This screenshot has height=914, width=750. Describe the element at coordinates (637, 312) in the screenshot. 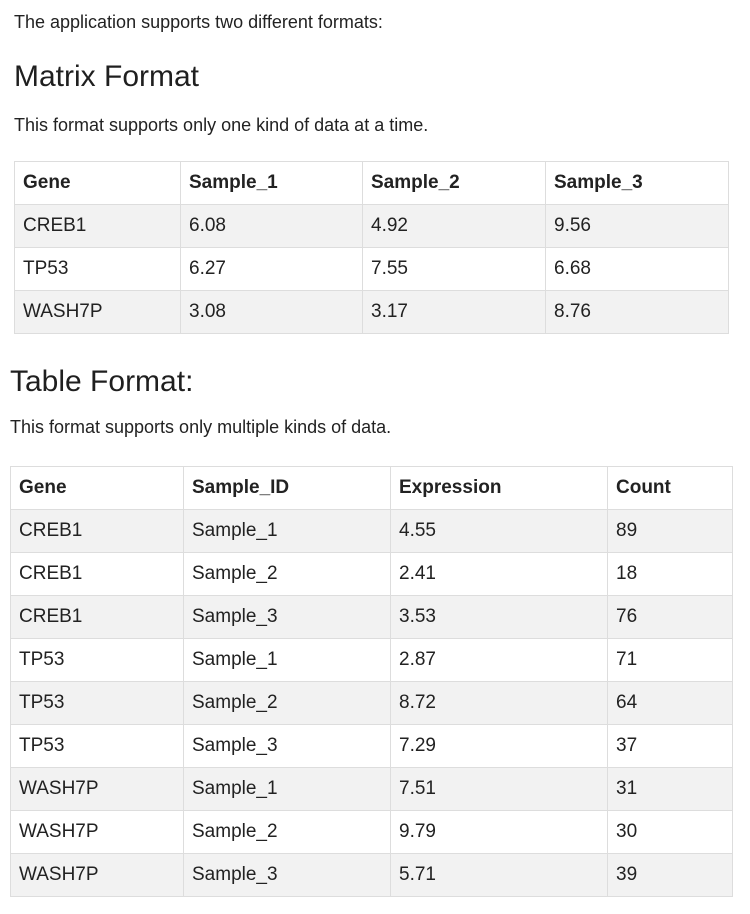

I see `table-cell: 8.76` at that location.